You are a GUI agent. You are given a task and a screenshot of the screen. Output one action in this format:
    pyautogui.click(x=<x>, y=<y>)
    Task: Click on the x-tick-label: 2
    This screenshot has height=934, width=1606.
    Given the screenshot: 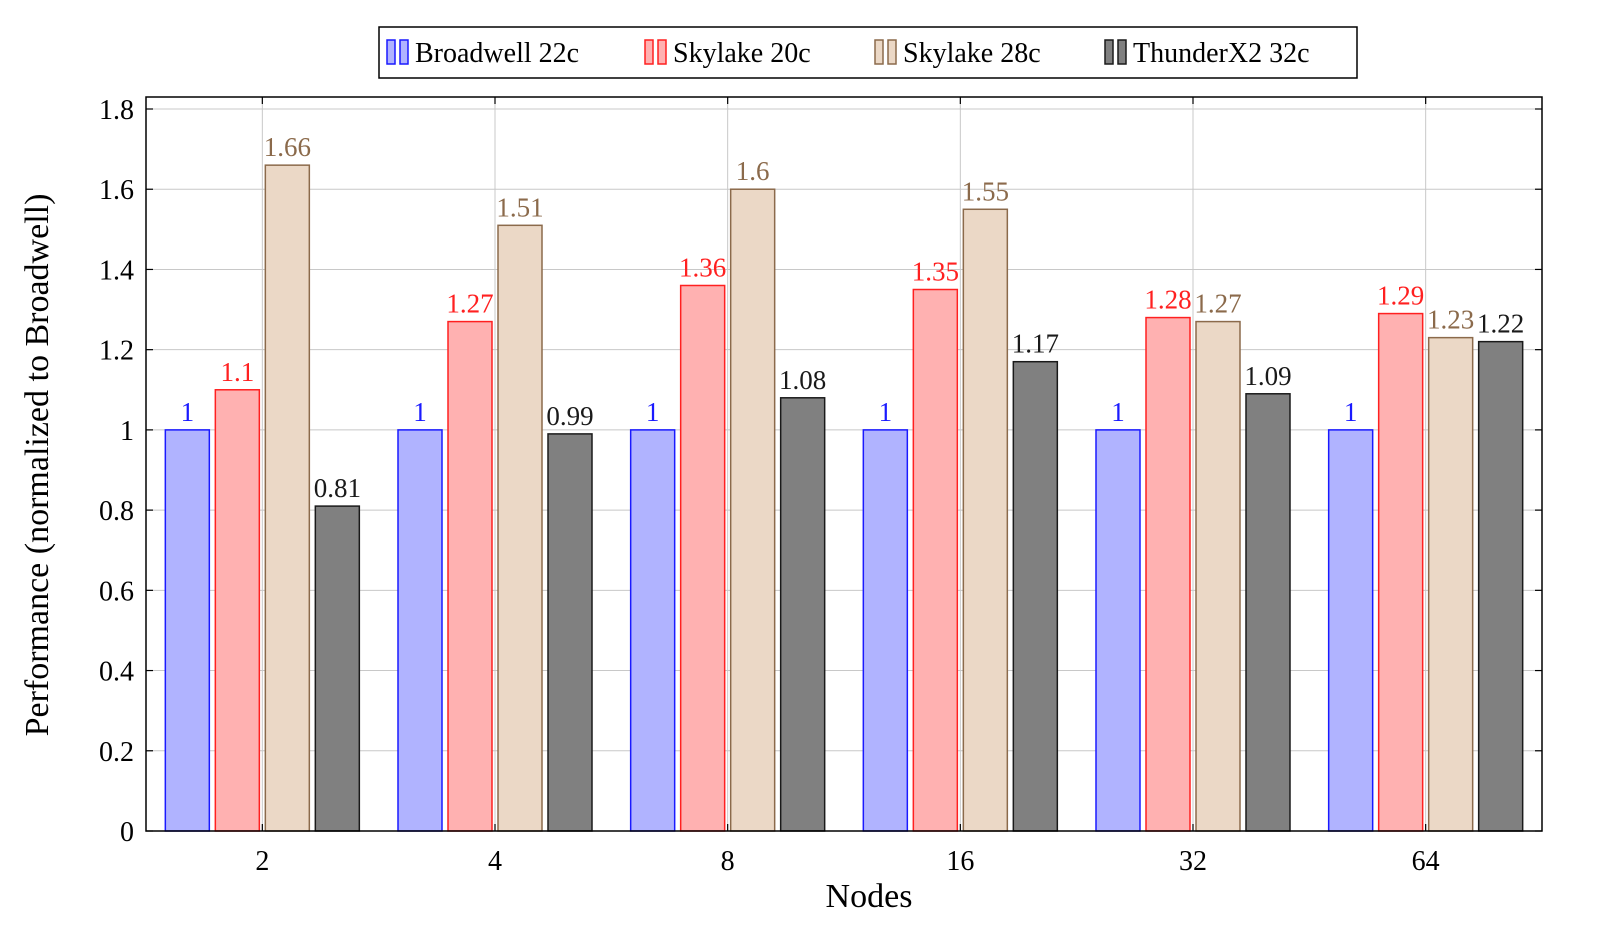 What is the action you would take?
    pyautogui.click(x=262, y=861)
    